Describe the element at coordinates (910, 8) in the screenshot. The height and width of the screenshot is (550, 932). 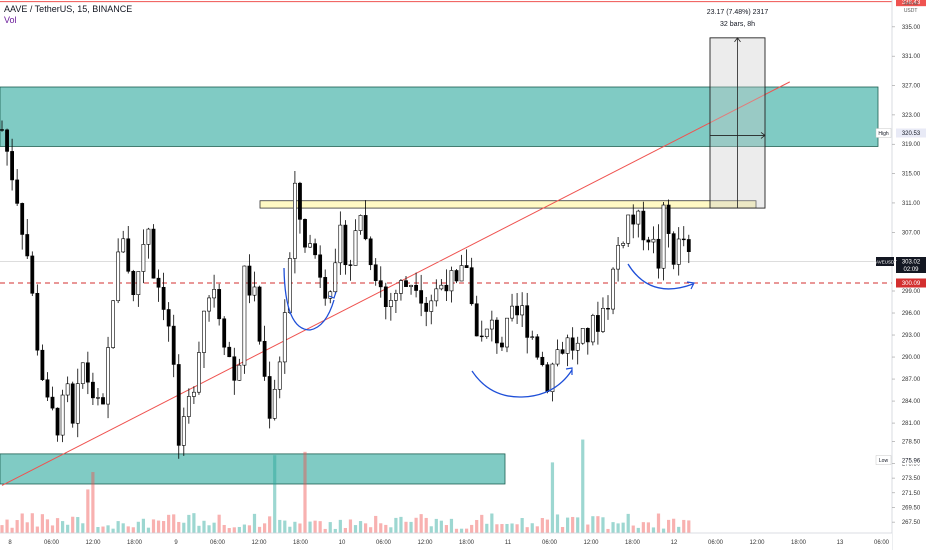
I see `scale-header: Sell all USDT` at that location.